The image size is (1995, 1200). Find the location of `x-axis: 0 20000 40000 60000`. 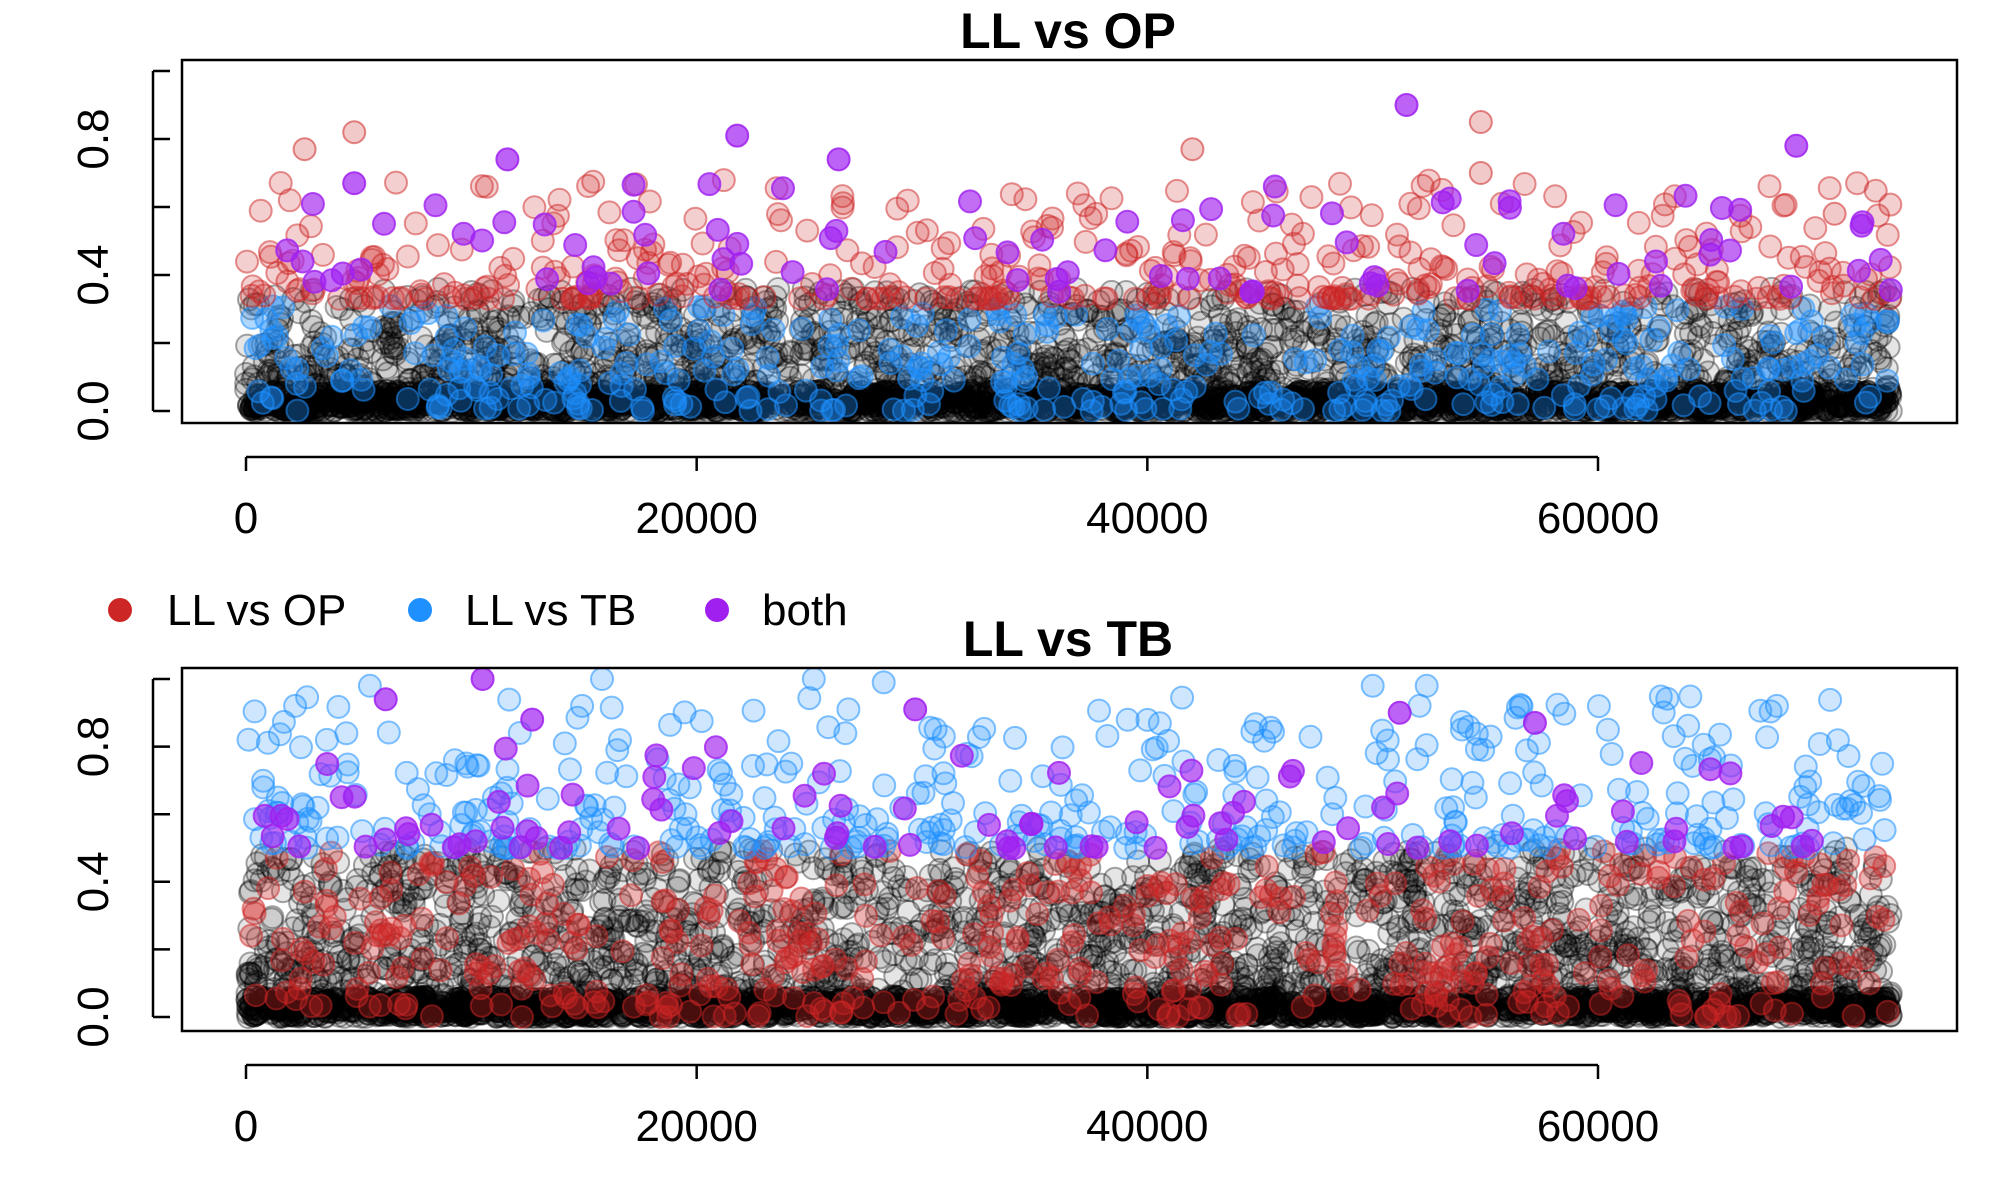

x-axis: 0 20000 40000 60000 is located at coordinates (946, 499).